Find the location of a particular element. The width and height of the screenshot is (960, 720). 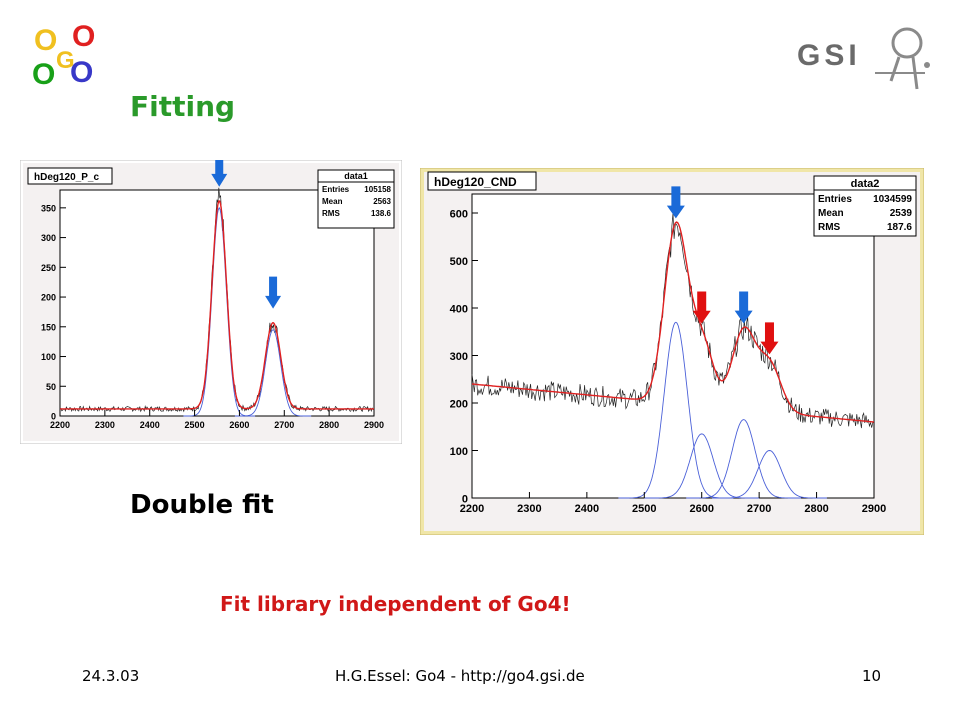

y-tick-label: 350 is located at coordinates (48, 208).